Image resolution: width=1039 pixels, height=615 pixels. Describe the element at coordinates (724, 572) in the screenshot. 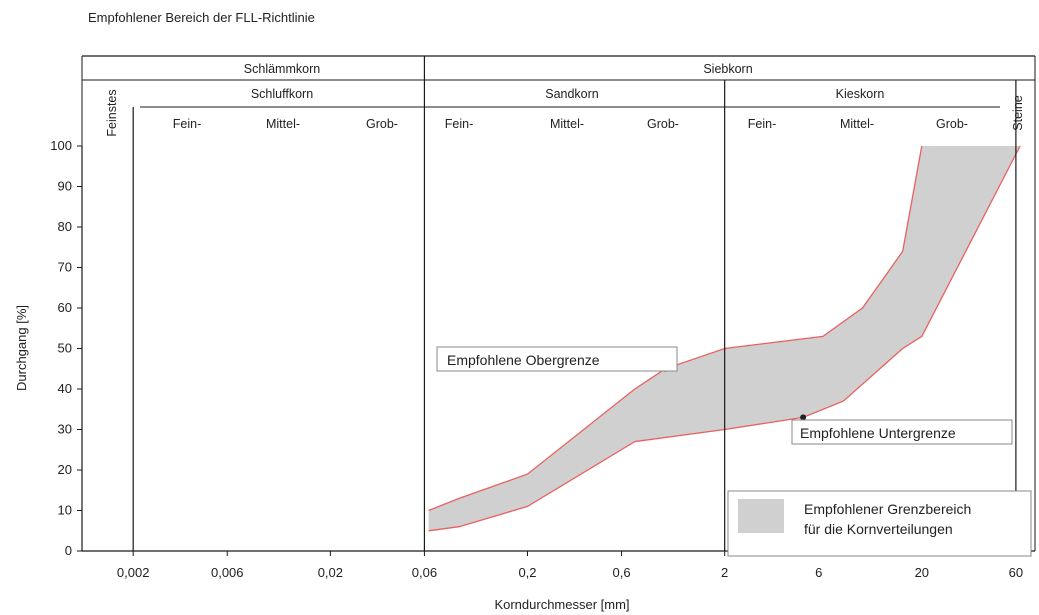

I see `x-tick-label: 2` at that location.